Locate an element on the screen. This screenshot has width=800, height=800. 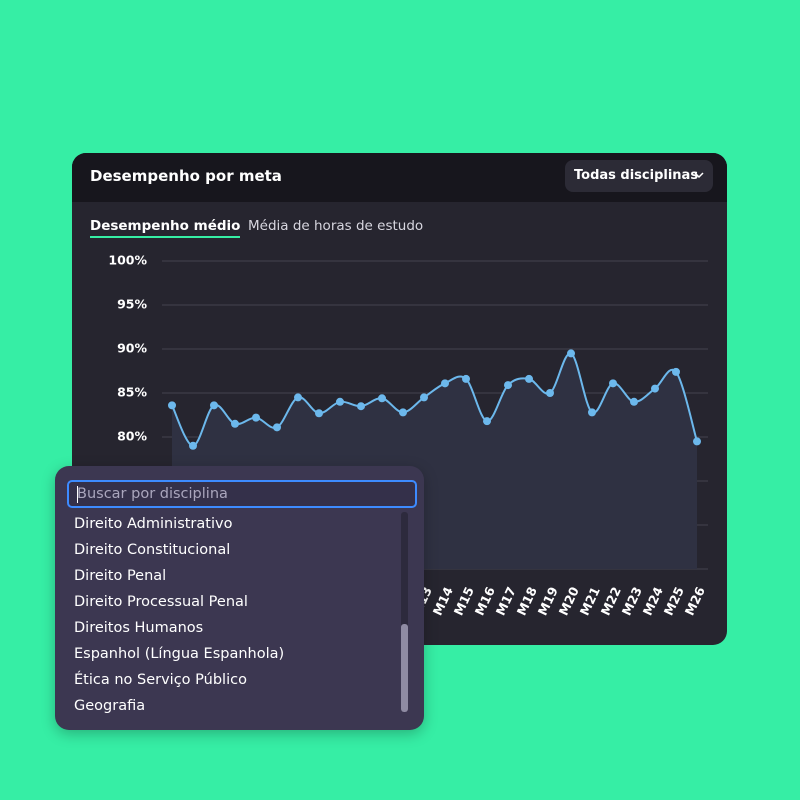
tab: Média de horas de estudo is located at coordinates (336, 226).